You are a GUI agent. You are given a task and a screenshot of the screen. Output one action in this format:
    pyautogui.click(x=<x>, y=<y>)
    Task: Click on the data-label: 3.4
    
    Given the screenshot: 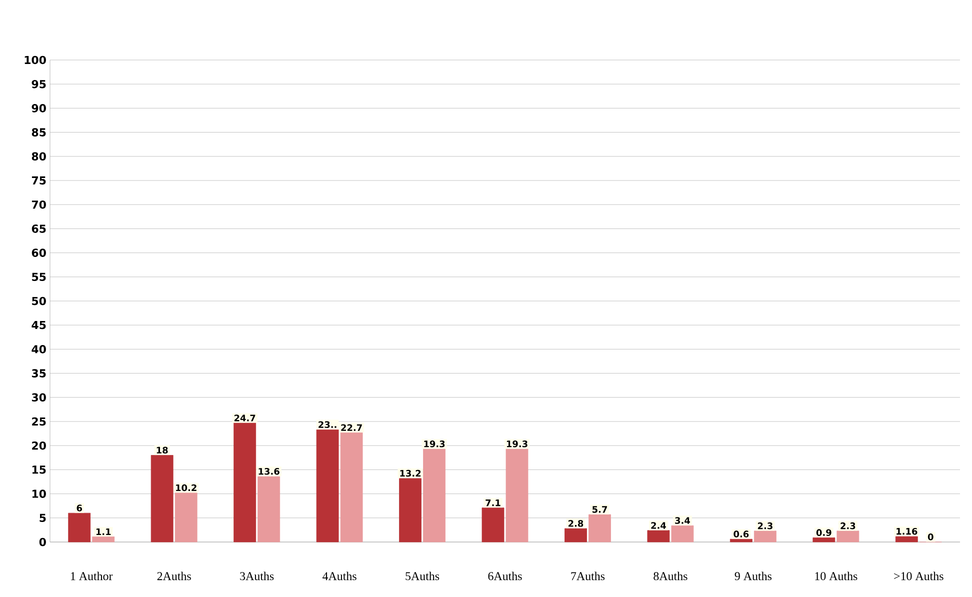 What is the action you would take?
    pyautogui.click(x=682, y=520)
    